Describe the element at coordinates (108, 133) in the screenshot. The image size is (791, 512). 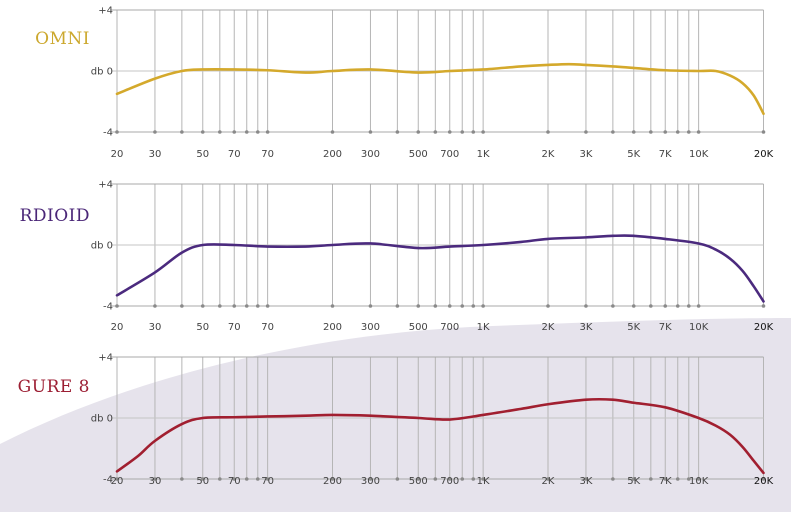
I see `y-tick-label: -4` at that location.